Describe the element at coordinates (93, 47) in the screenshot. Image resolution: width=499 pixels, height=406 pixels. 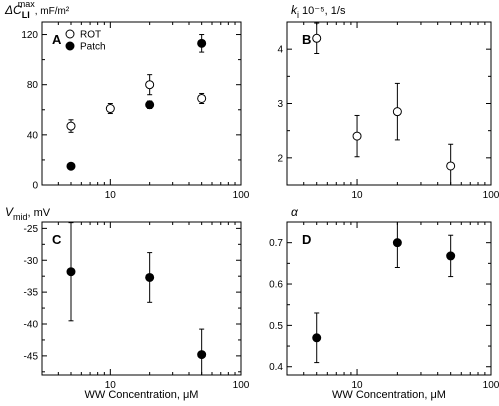
I see `legend-label: Patch` at that location.